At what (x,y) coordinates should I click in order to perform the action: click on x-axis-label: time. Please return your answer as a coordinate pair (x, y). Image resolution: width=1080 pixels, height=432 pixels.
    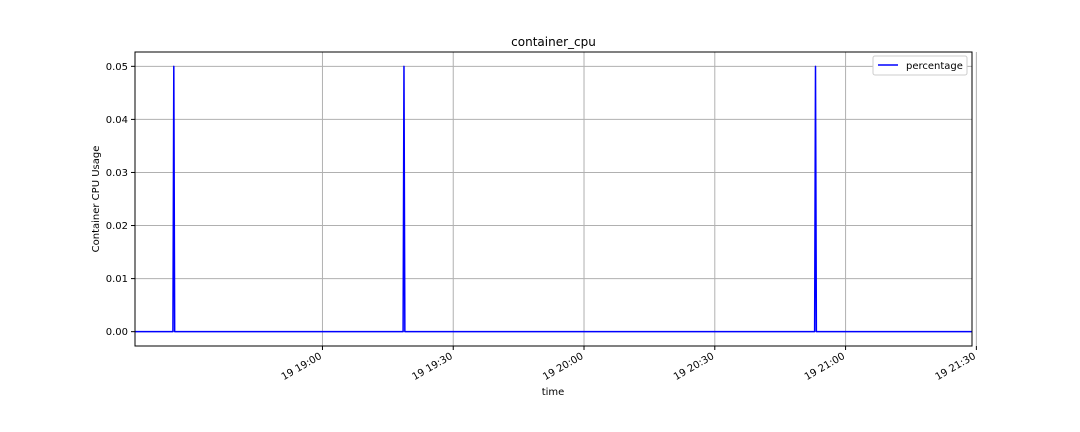
    Looking at the image, I should click on (553, 392).